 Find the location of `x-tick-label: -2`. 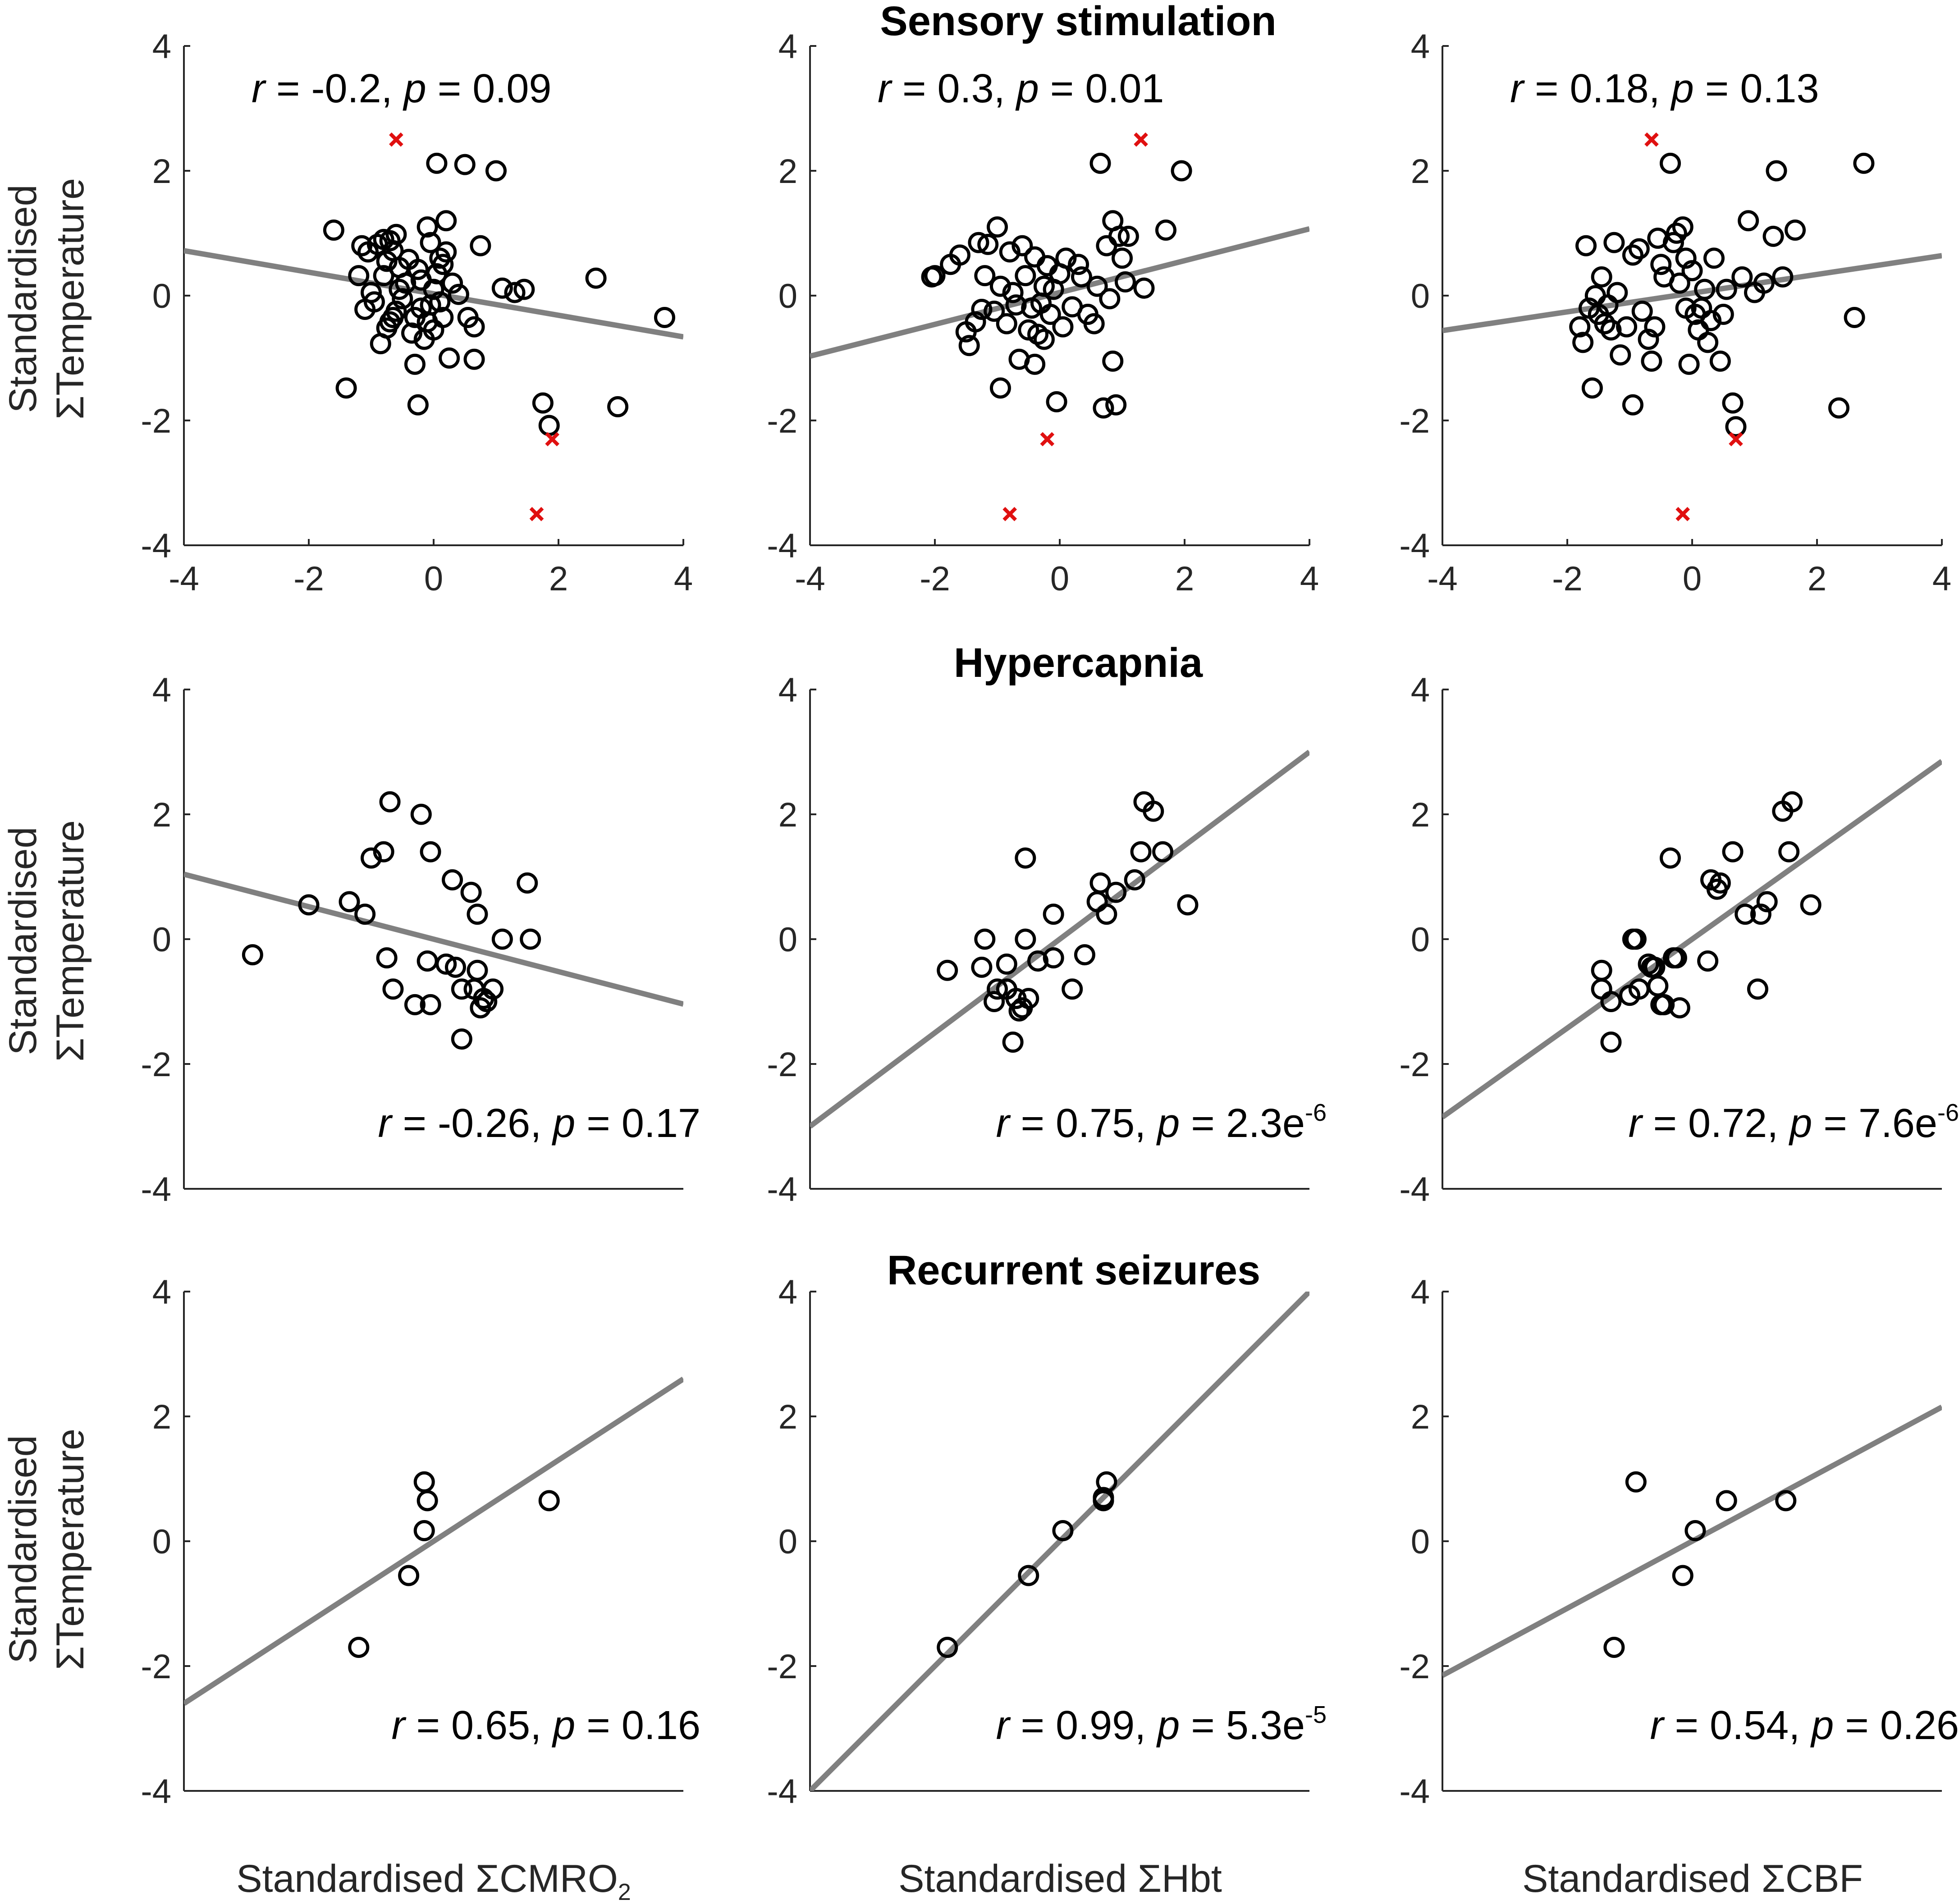

x-tick-label: -2 is located at coordinates (935, 579).